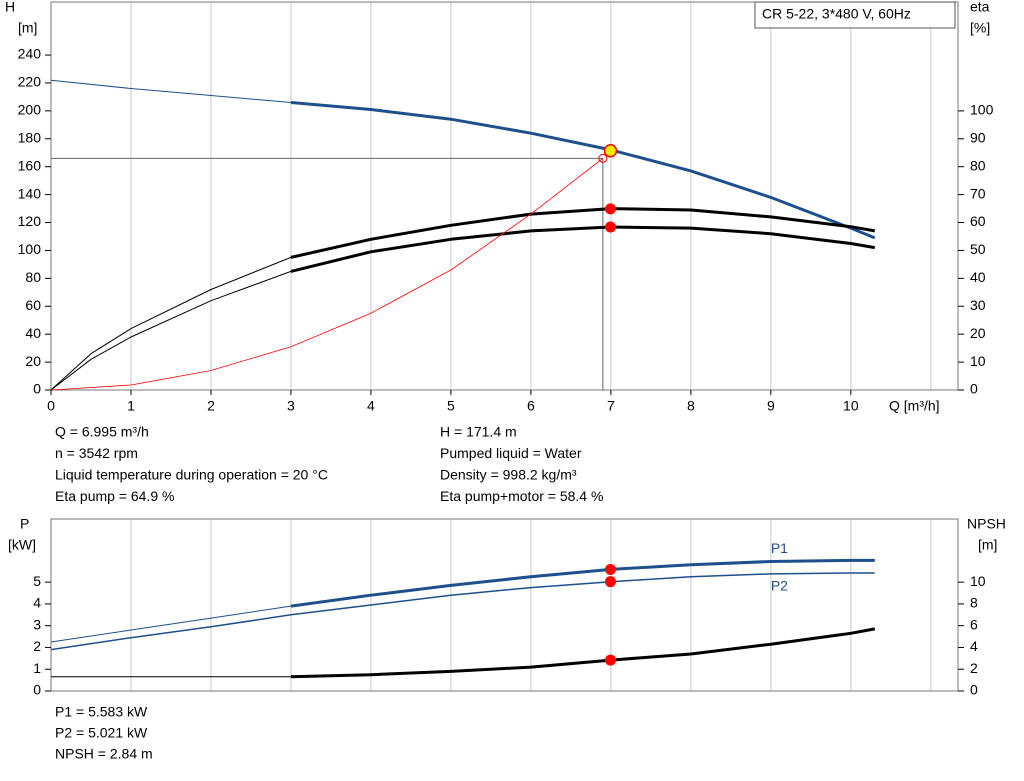 This screenshot has width=1024, height=781. I want to click on curve-label: P2, so click(779, 586).